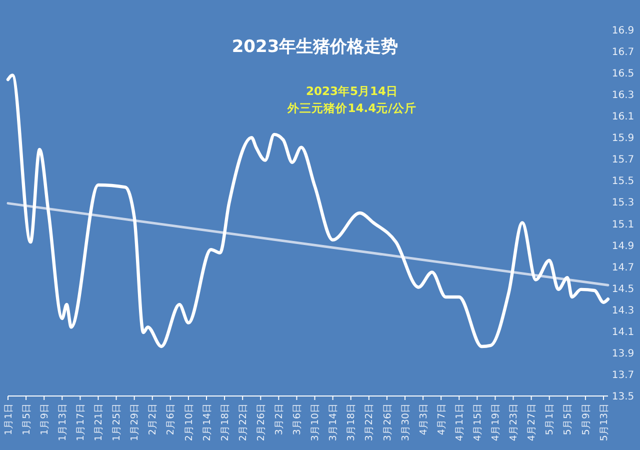  What do you see at coordinates (44, 419) in the screenshot?
I see `x-tick-label: 1月9日` at bounding box center [44, 419].